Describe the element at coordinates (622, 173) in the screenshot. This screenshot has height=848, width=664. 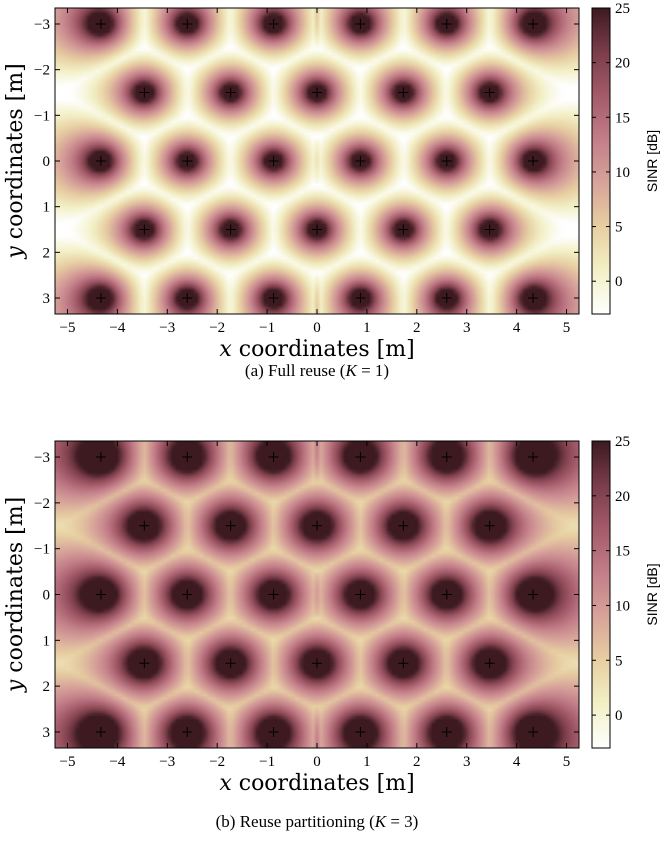
I see `colorbar-tick-label: 10` at that location.